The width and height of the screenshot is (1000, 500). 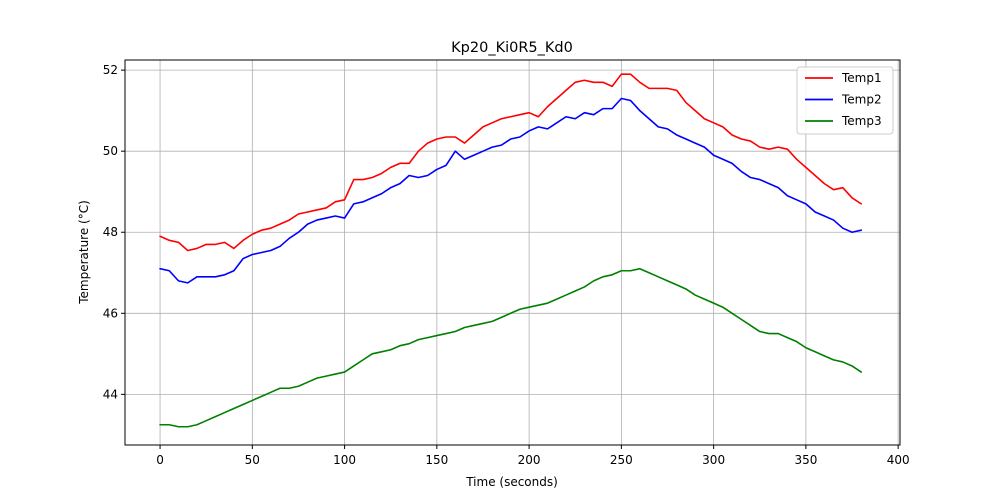 I want to click on x-axis-label: Time (seconds), so click(x=511, y=482).